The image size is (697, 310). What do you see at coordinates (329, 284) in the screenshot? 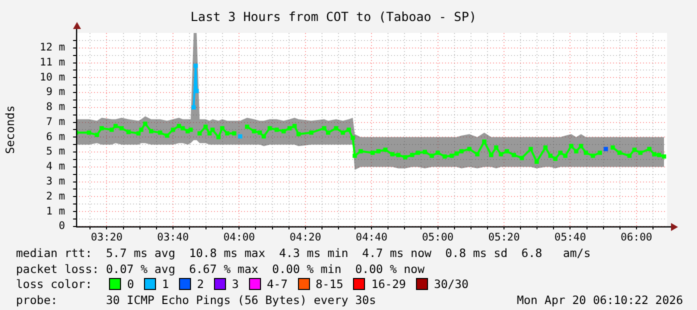
I see `legend-label: 8-15` at bounding box center [329, 284].